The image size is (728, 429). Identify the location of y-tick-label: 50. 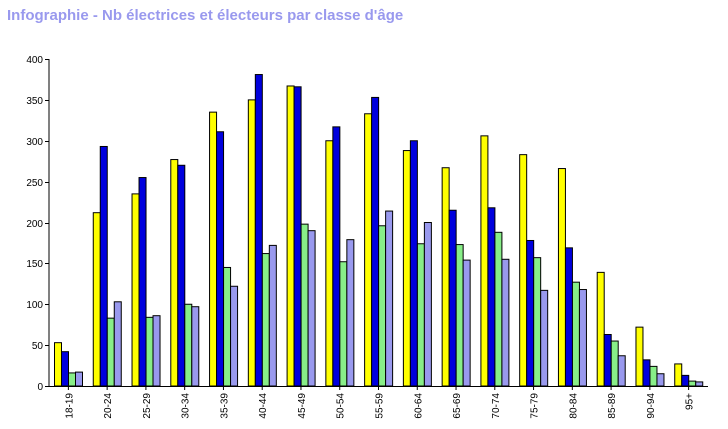
(38, 346).